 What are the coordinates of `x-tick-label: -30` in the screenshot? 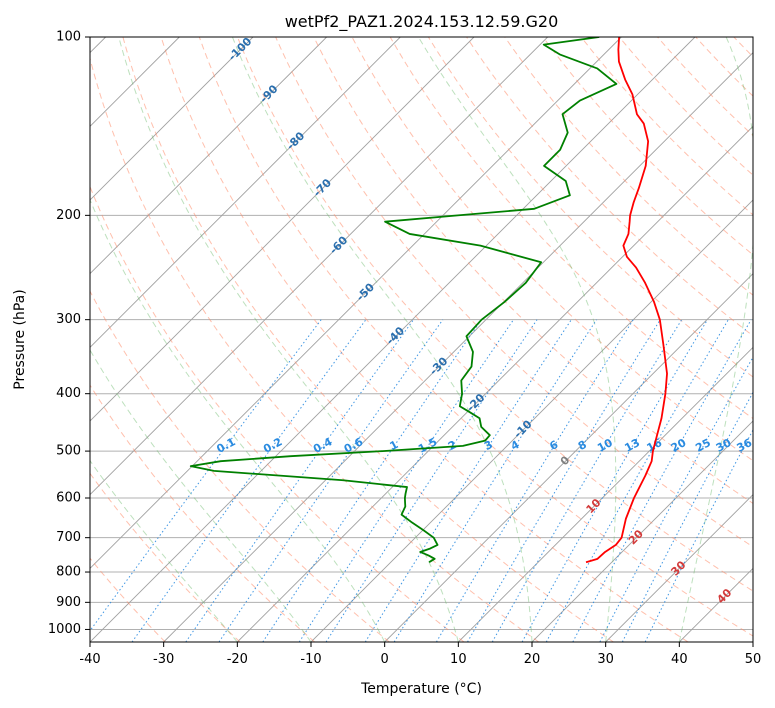 It's located at (163, 659).